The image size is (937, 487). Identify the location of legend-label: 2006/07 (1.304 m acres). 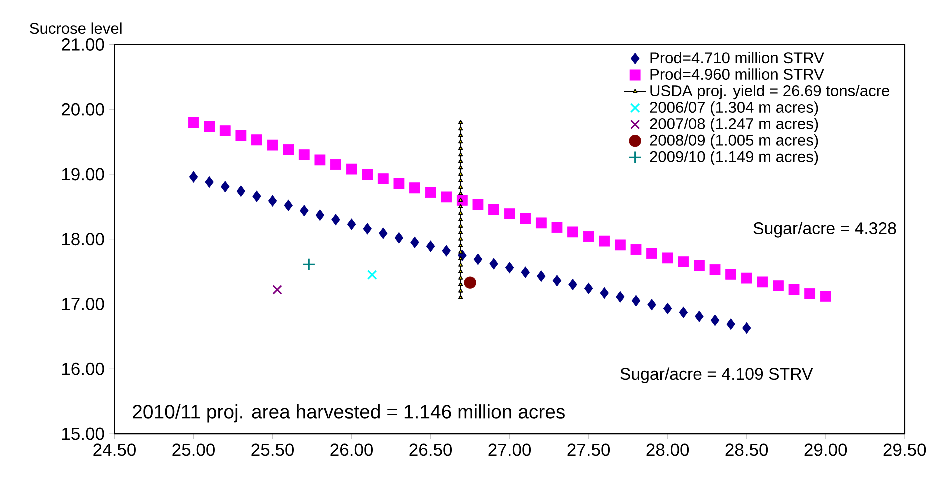
(734, 109).